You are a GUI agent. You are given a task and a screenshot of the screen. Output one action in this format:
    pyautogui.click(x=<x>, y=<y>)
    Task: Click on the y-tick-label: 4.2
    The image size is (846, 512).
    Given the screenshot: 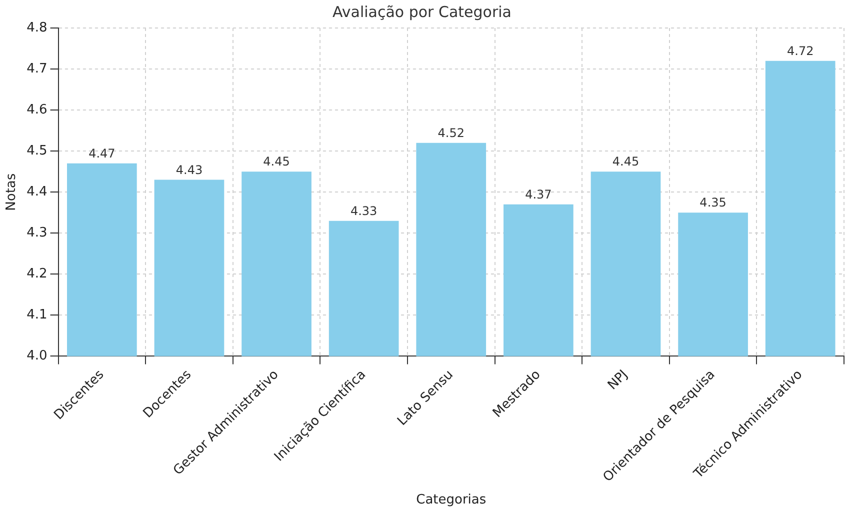 What is the action you would take?
    pyautogui.click(x=37, y=274)
    